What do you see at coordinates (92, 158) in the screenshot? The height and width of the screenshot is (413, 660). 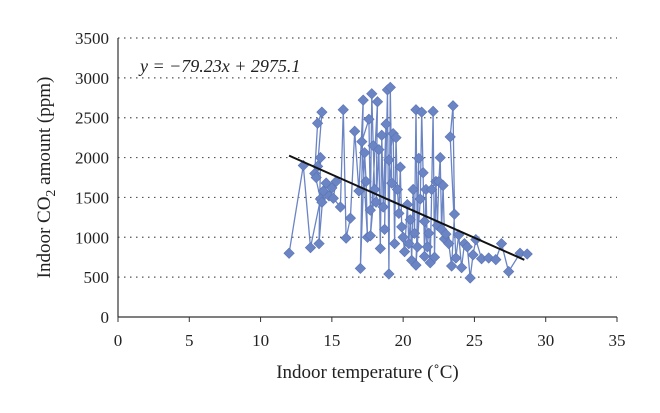 I see `y-tick-label: 2000` at bounding box center [92, 158].